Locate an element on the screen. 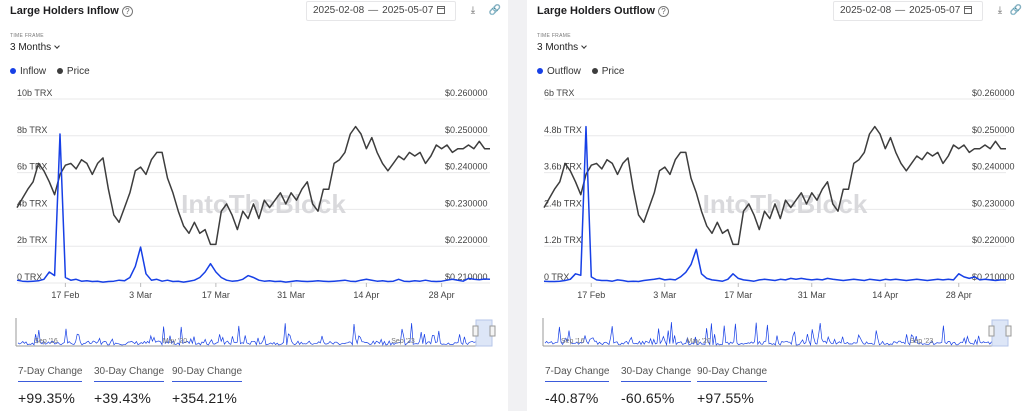  navigator-handle-left is located at coordinates (475, 331).